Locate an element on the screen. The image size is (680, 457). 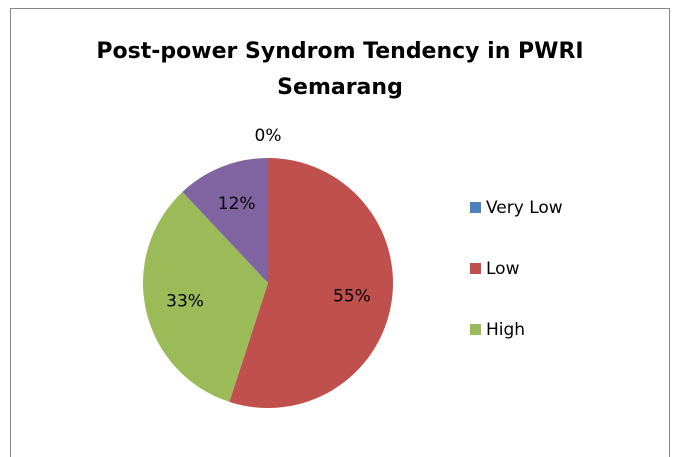
data-label: 0% is located at coordinates (268, 136).